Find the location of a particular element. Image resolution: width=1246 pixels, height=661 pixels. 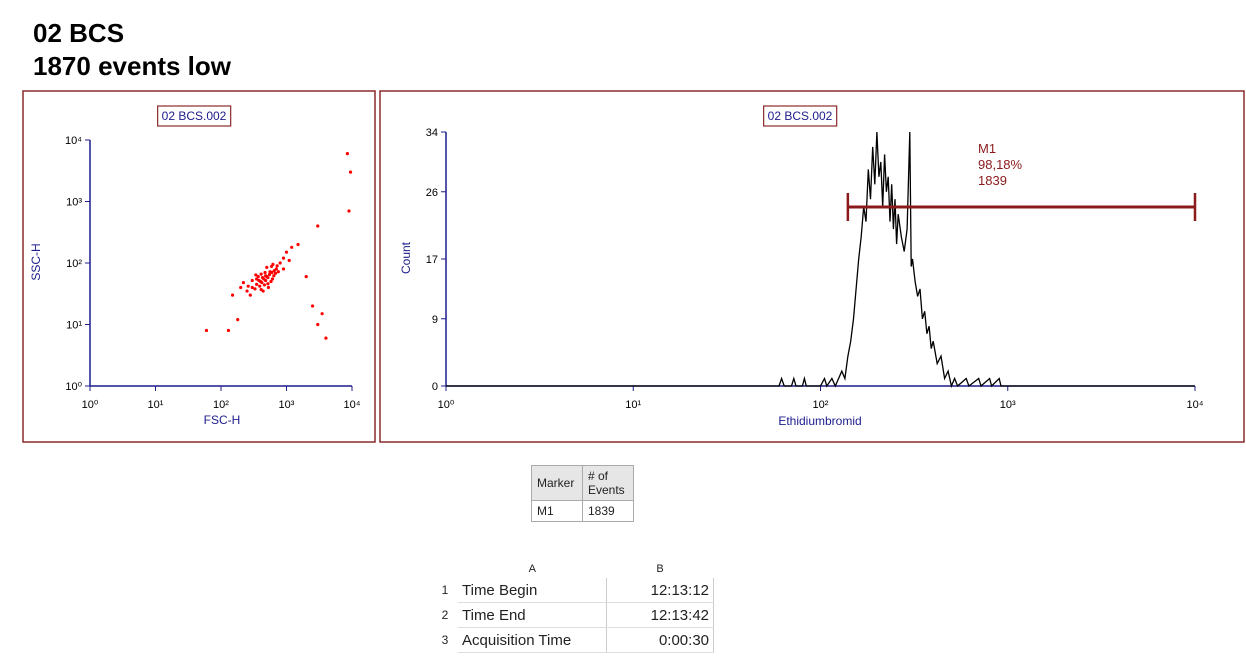

subtitle: 1870 events low is located at coordinates (132, 66).